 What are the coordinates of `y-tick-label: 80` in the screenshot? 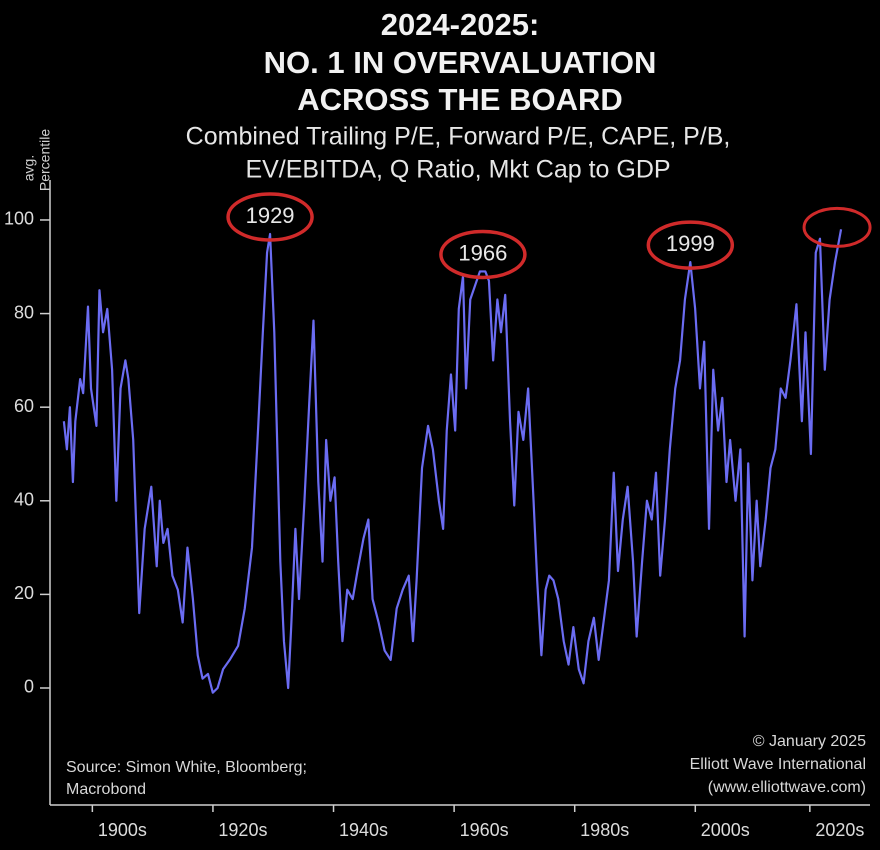 It's located at (24, 312).